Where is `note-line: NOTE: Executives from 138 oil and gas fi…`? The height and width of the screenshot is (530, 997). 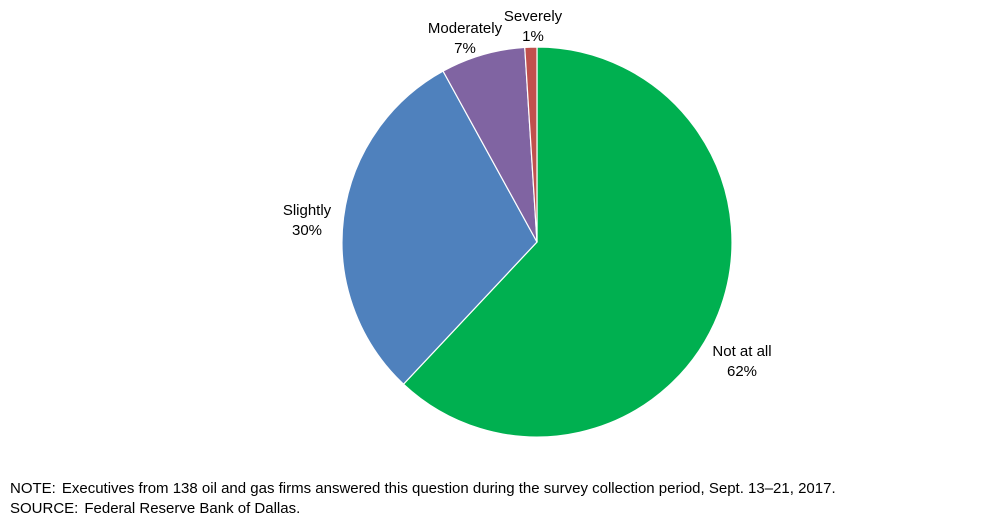 note-line: NOTE: Executives from 138 oil and gas fi… is located at coordinates (490, 489).